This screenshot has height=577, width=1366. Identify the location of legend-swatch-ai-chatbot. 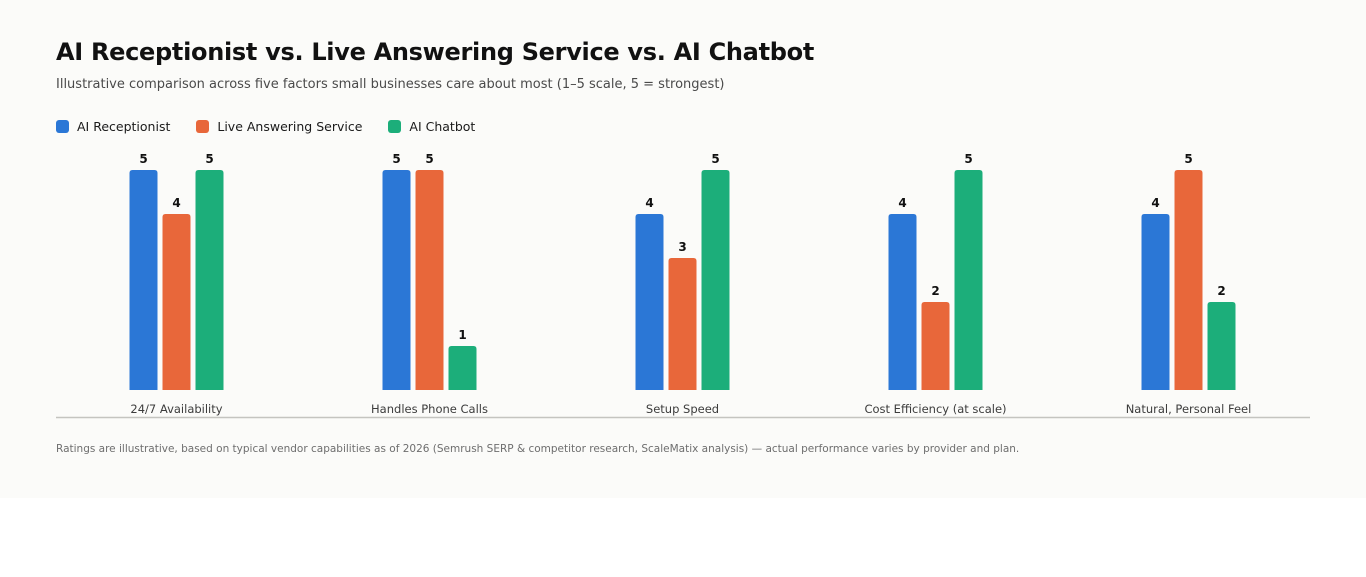
(395, 126).